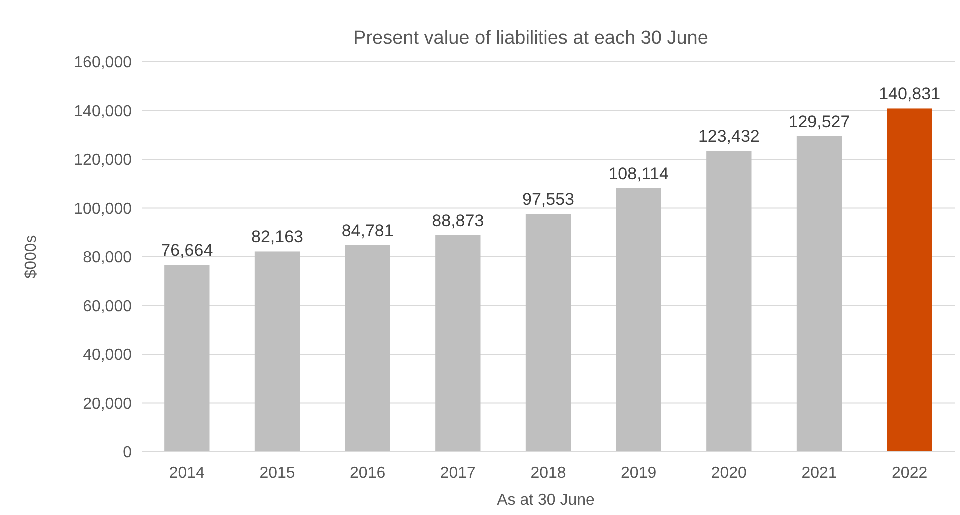 Image resolution: width=960 pixels, height=515 pixels. What do you see at coordinates (638, 174) in the screenshot?
I see `data-label: 108,114` at bounding box center [638, 174].